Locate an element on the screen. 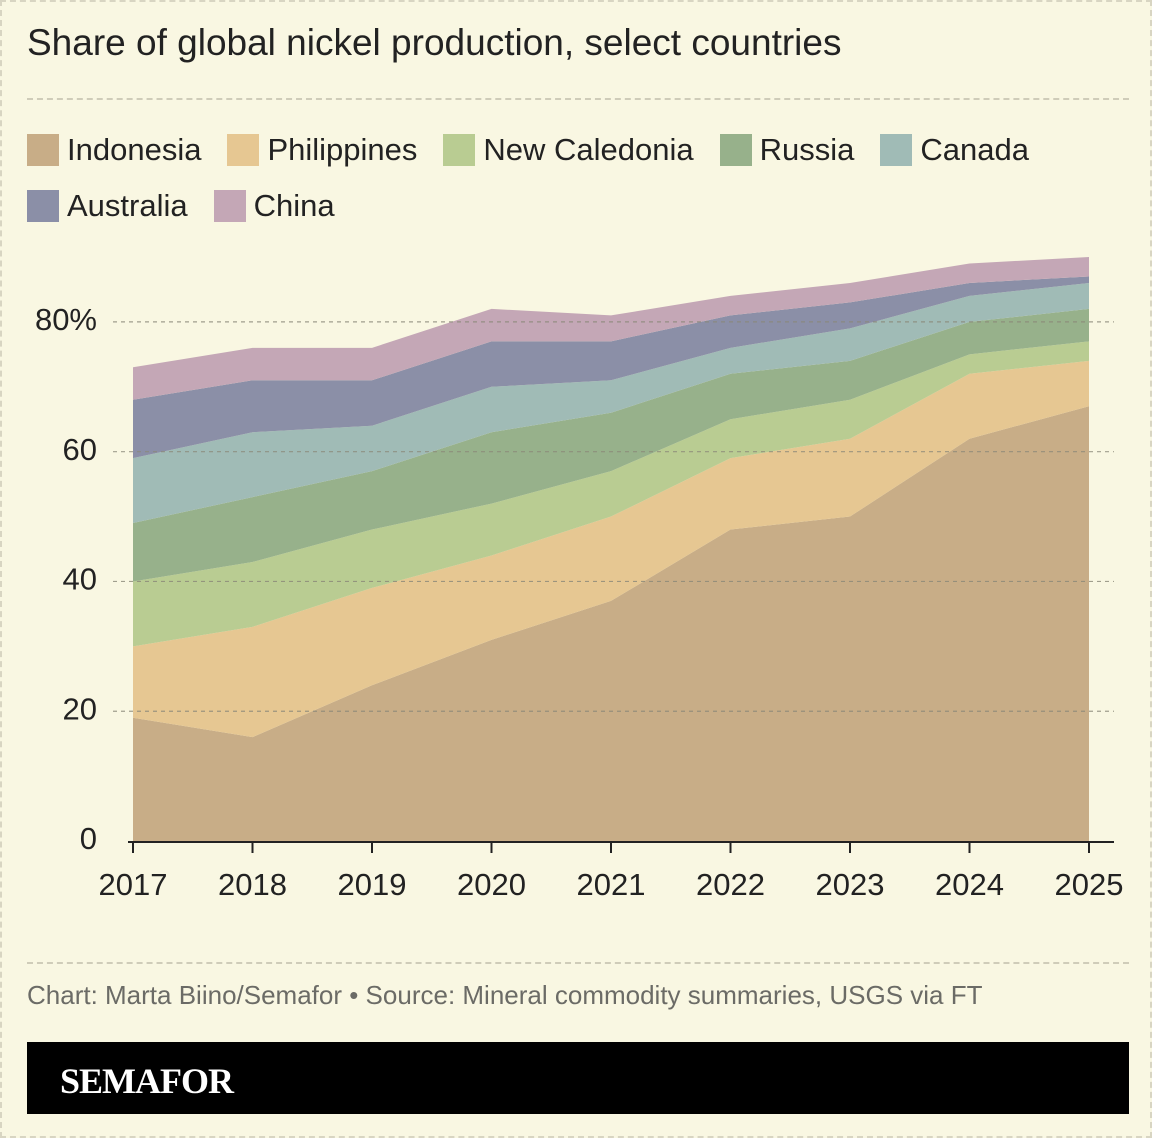  area is located at coordinates (611, 328).